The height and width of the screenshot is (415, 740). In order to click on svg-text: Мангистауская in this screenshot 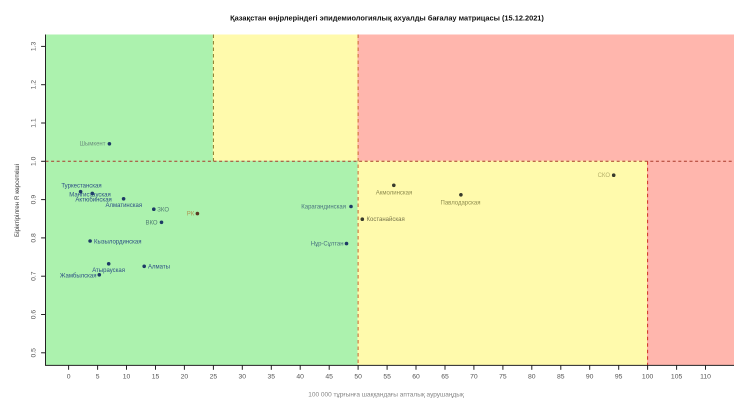, I will do `click(89, 196)`.